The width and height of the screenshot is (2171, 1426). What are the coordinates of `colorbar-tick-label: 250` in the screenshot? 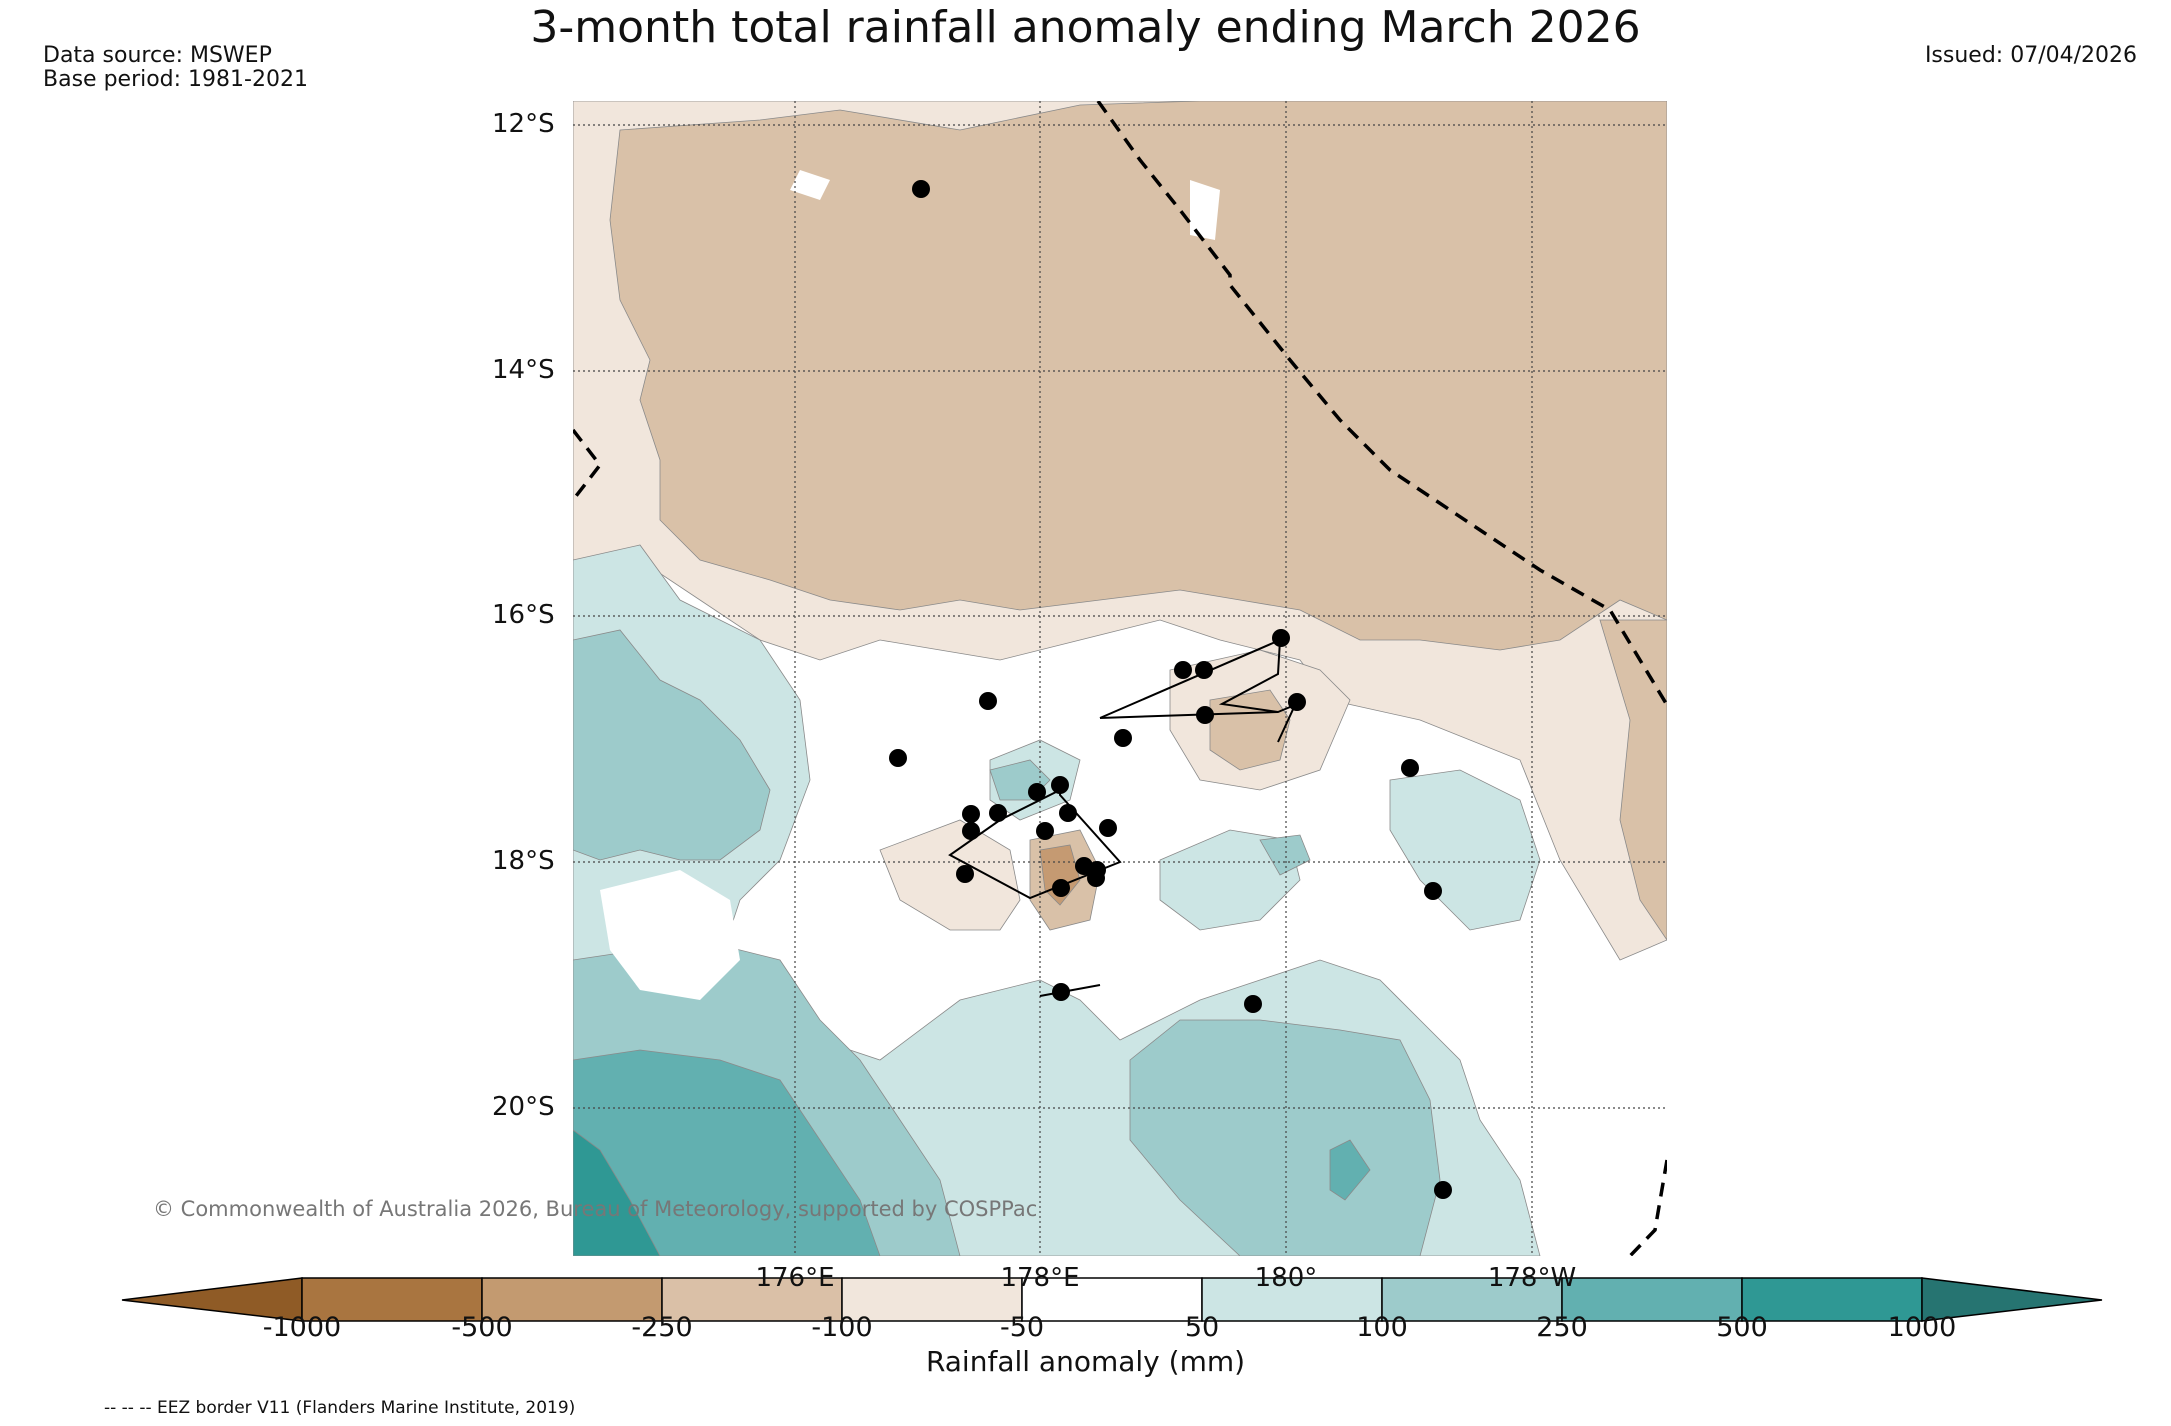 It's located at (1562, 1327).